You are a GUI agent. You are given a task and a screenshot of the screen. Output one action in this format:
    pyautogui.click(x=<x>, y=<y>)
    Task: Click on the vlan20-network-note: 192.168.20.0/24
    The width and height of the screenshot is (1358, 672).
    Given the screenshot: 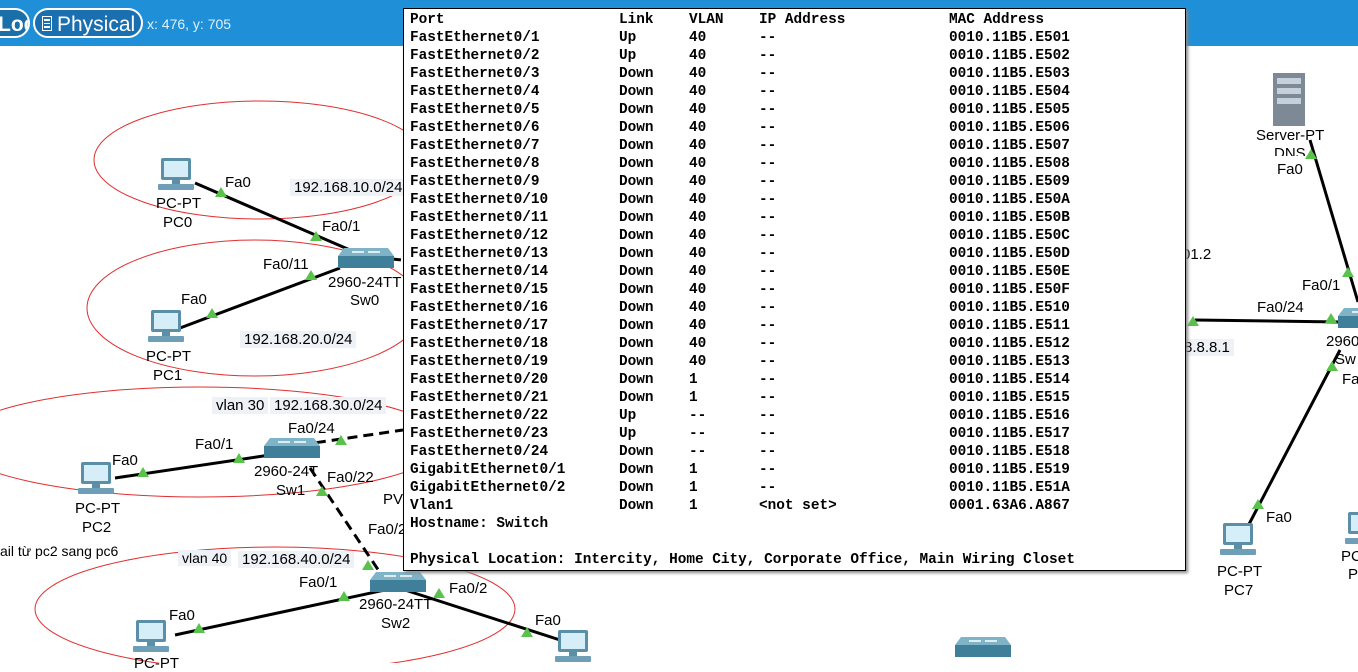 What is the action you would take?
    pyautogui.click(x=298, y=339)
    